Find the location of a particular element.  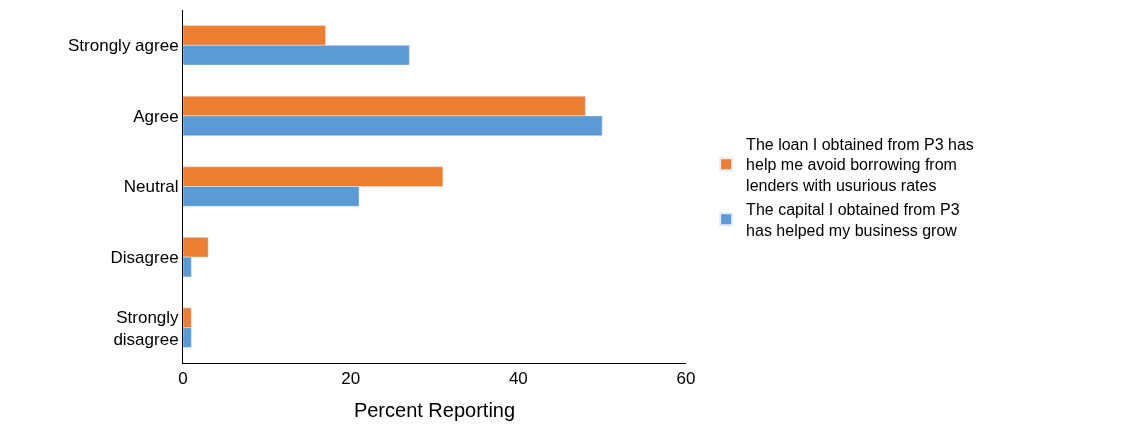

x-axis-title: Percent Reporting is located at coordinates (434, 409).